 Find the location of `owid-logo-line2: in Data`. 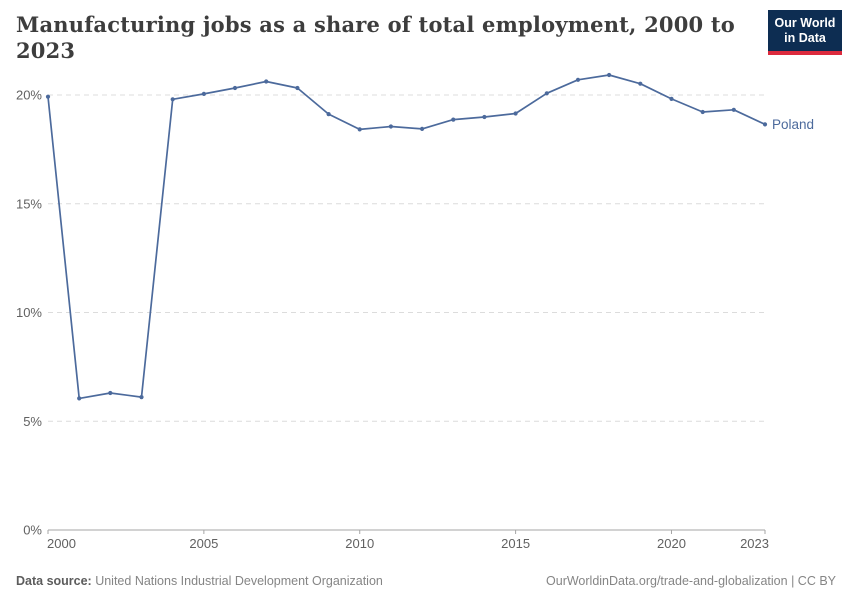

owid-logo-line2: in Data is located at coordinates (805, 37).